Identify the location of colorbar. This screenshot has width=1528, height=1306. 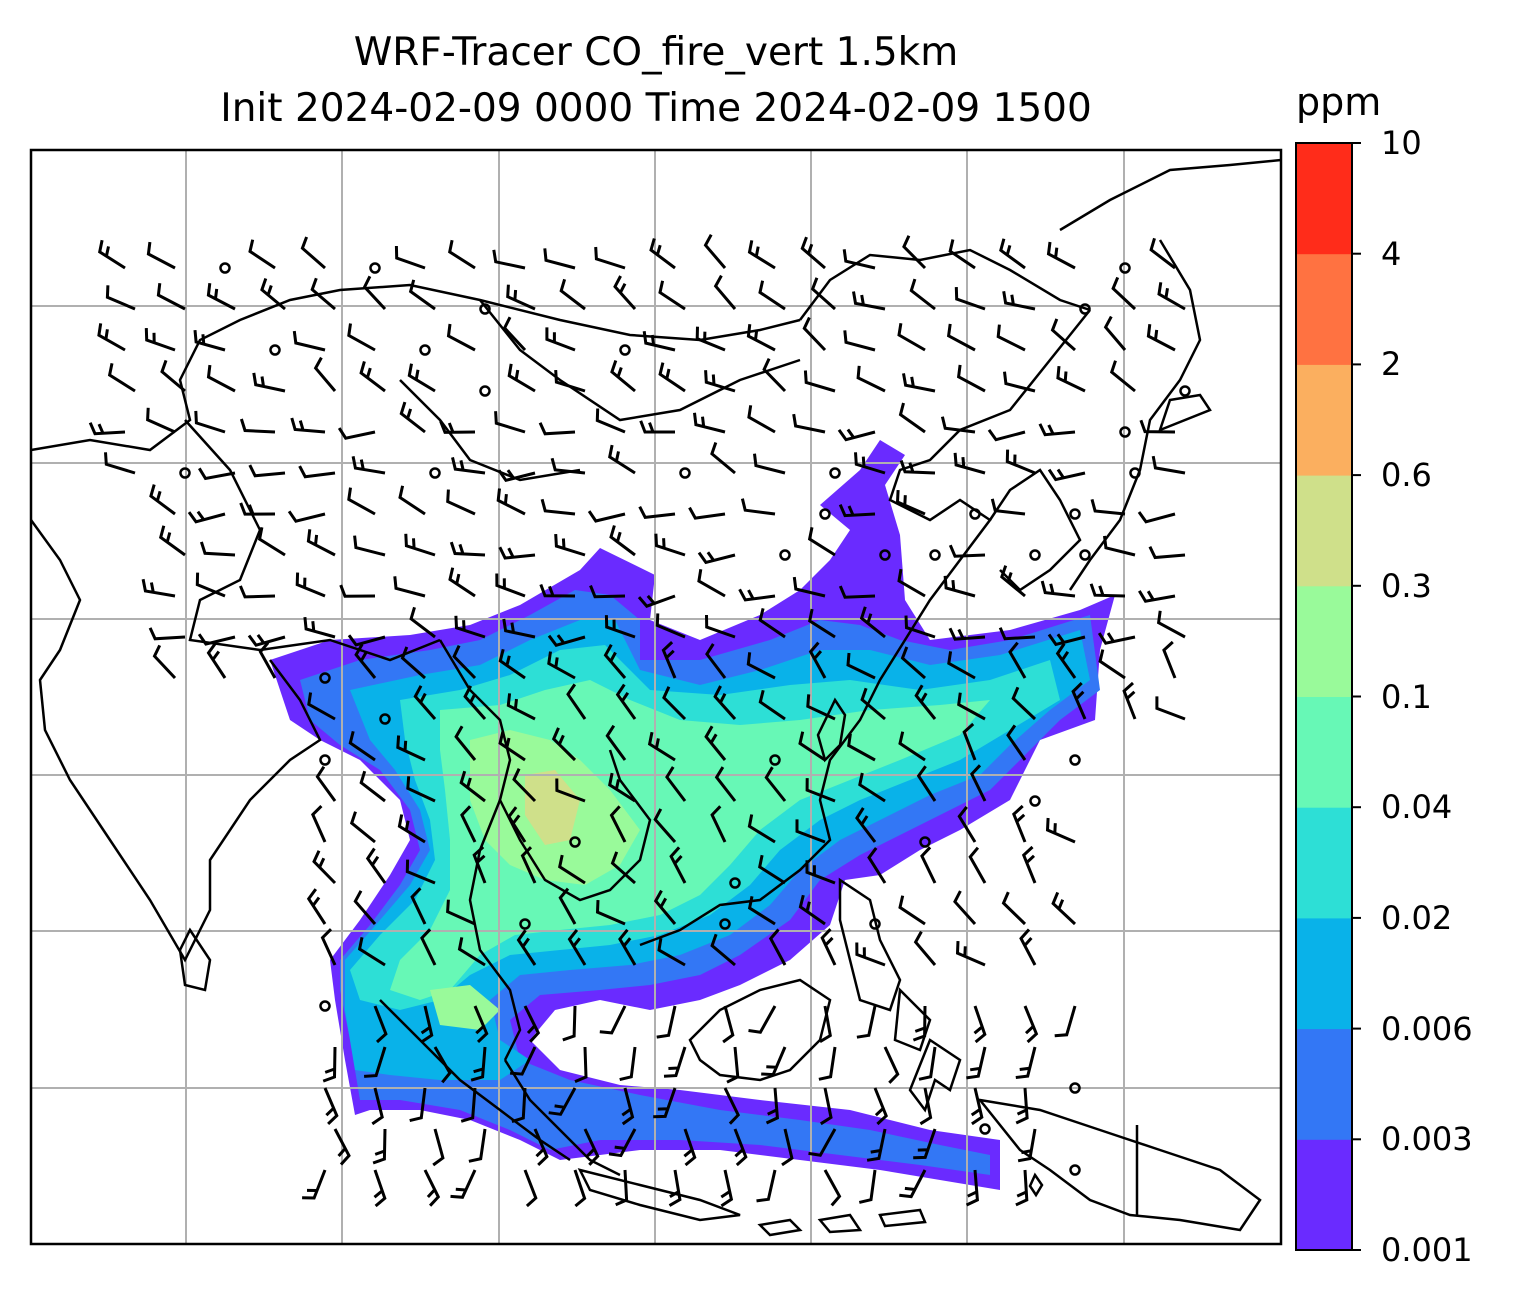
(1328, 696).